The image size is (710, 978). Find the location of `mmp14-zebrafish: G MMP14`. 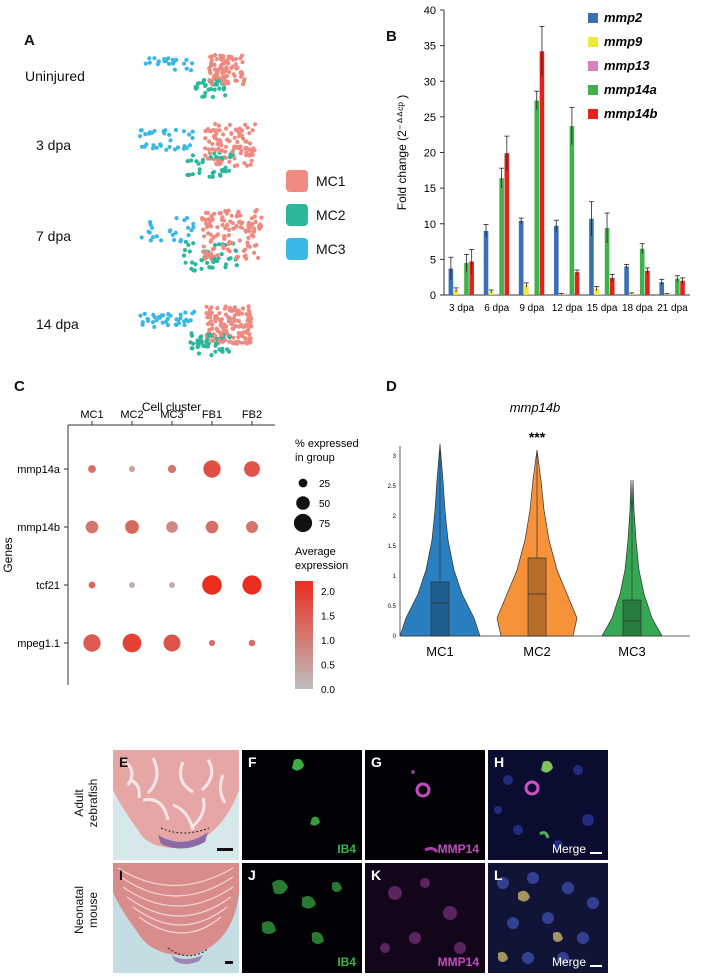

mmp14-zebrafish: G MMP14 is located at coordinates (425, 805).